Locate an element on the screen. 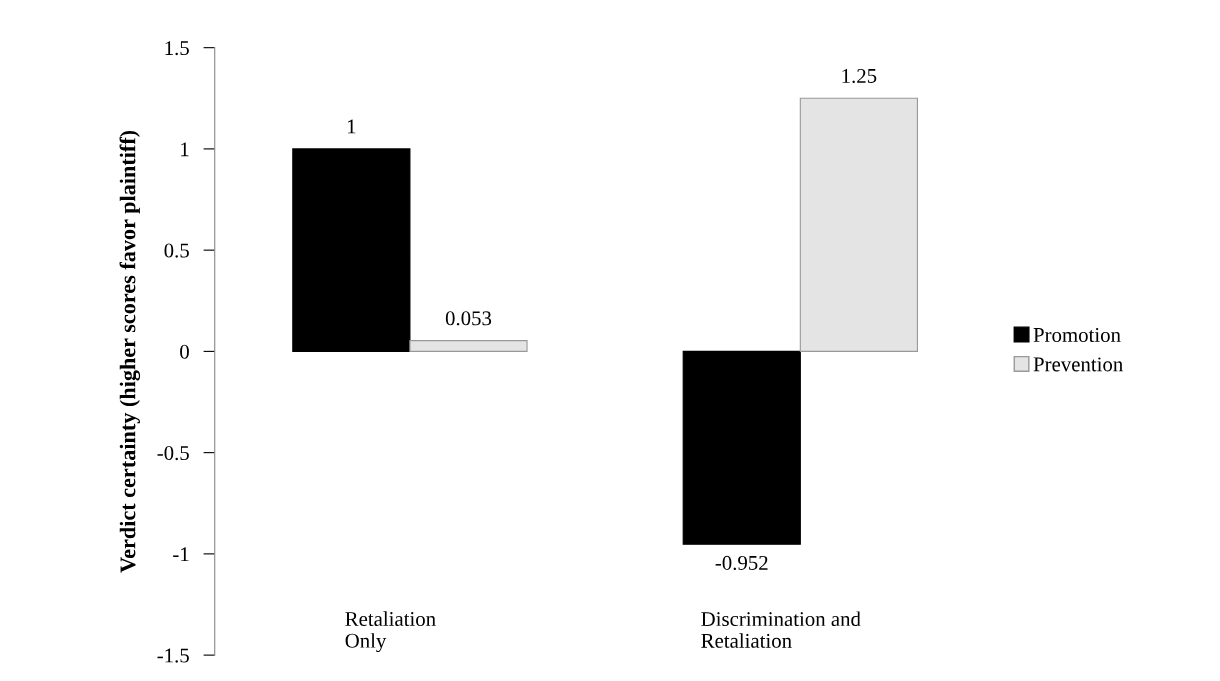 The image size is (1220, 681). x-tick-label: Discrimination and Retaliation is located at coordinates (781, 629).